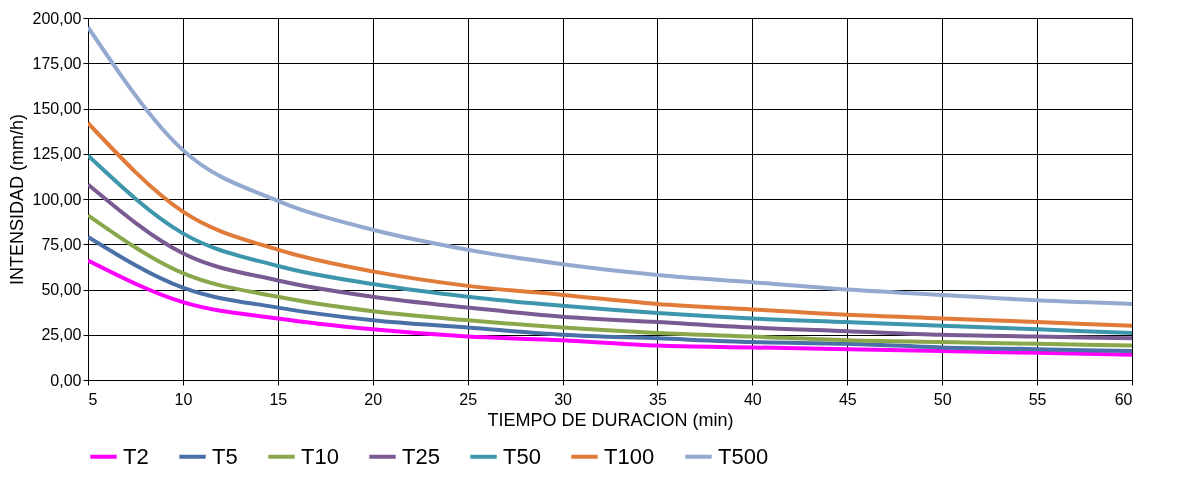  What do you see at coordinates (183, 399) in the screenshot?
I see `x-tick-label: 10` at bounding box center [183, 399].